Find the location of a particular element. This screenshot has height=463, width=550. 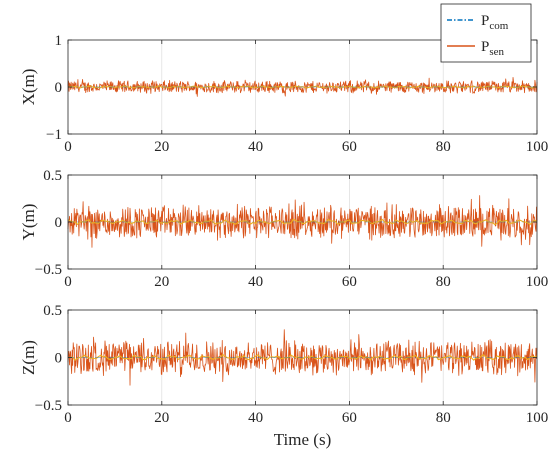

y-axis-label: X(m) is located at coordinates (28, 87).